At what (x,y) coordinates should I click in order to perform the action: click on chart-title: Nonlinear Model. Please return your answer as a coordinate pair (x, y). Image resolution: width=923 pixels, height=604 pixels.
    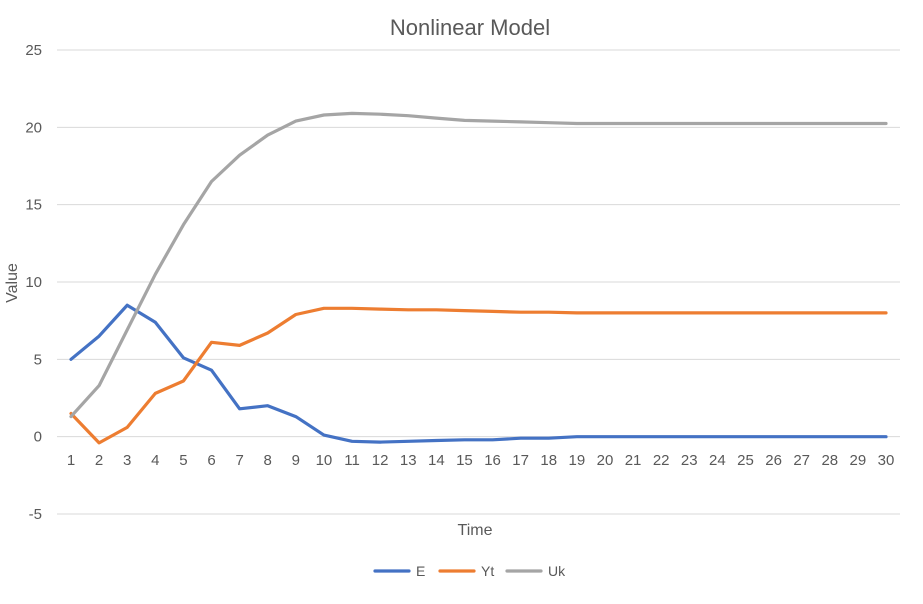
    Looking at the image, I should click on (470, 27).